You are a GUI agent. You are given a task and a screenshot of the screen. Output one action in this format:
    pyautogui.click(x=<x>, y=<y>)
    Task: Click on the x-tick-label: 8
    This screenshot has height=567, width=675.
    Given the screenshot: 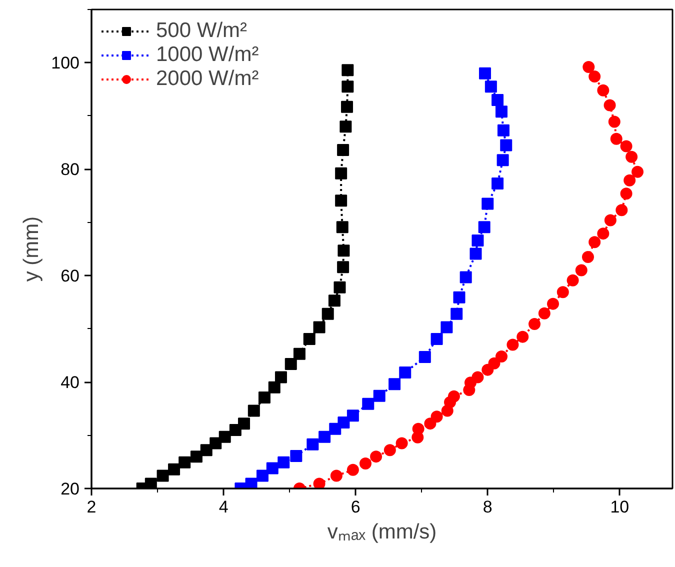 What is the action you would take?
    pyautogui.click(x=487, y=507)
    